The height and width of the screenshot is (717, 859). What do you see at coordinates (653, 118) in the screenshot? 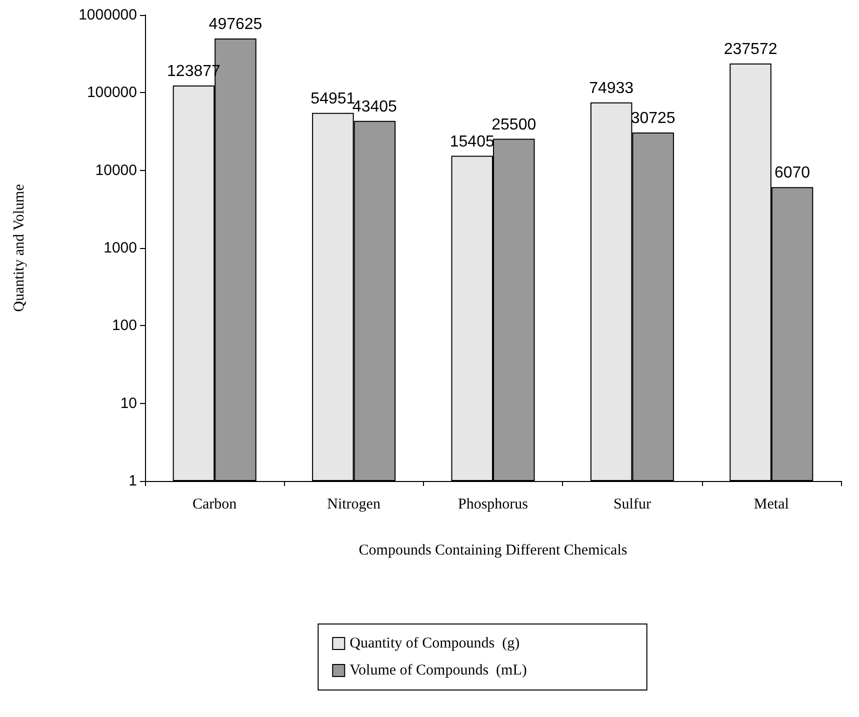
I see `data-label: 30725` at bounding box center [653, 118].